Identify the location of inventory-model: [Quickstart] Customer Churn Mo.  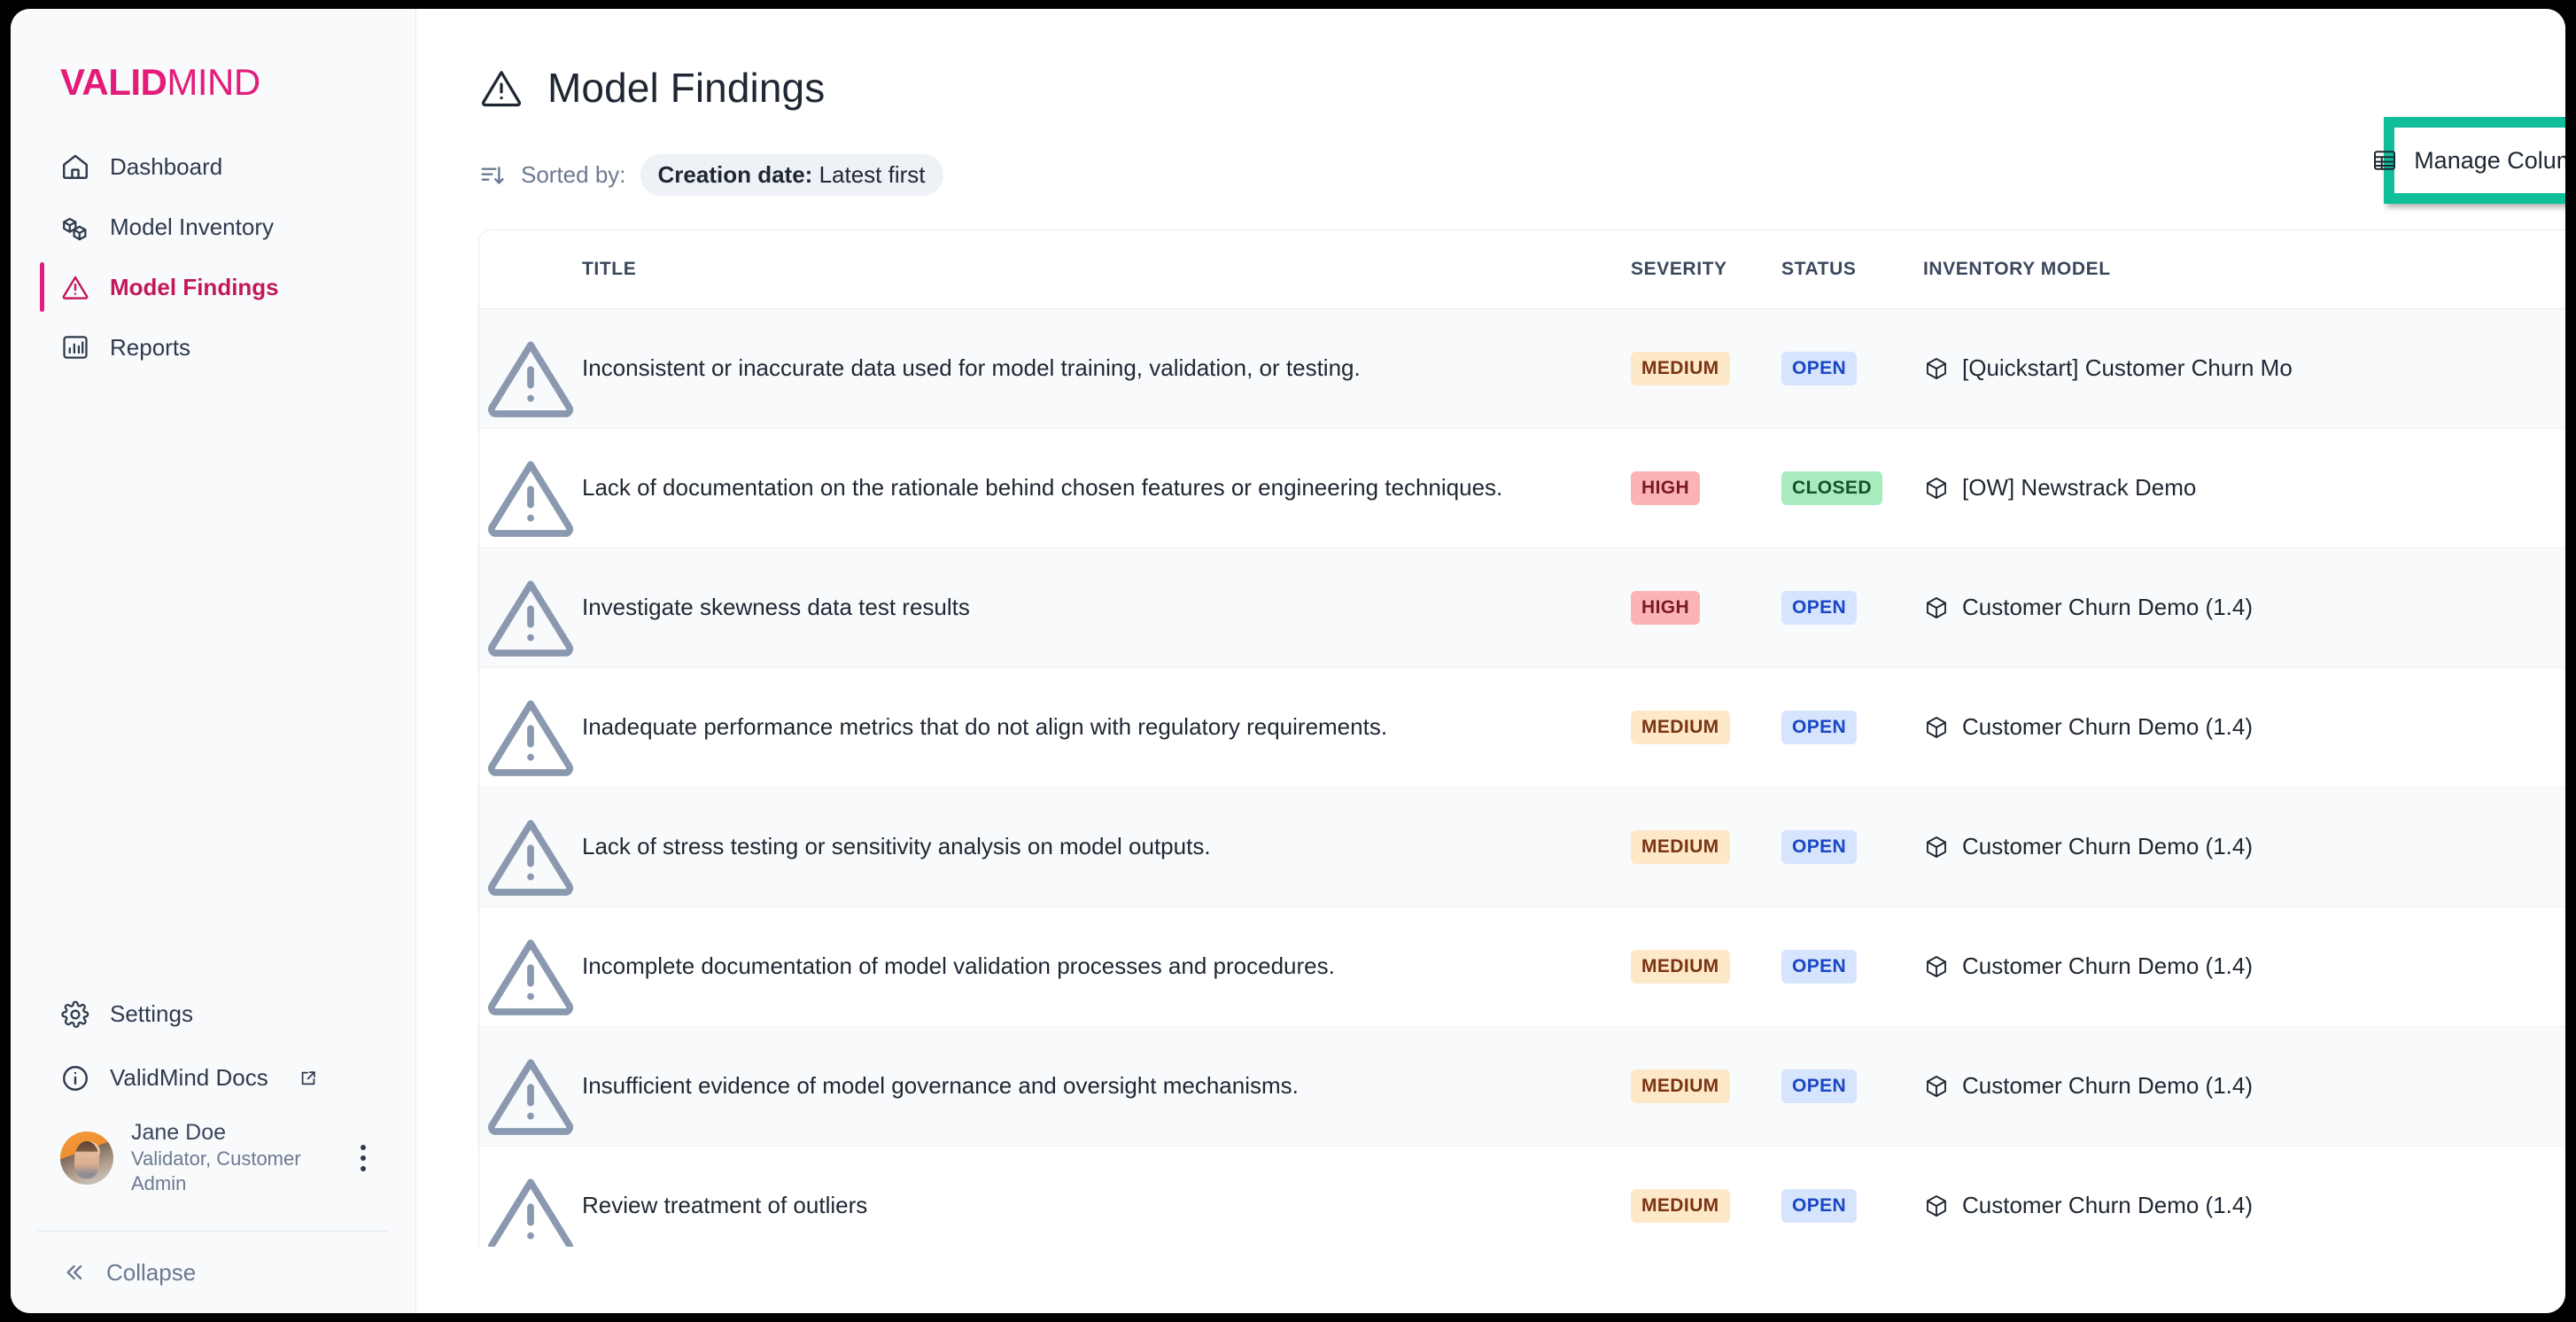
(2244, 368).